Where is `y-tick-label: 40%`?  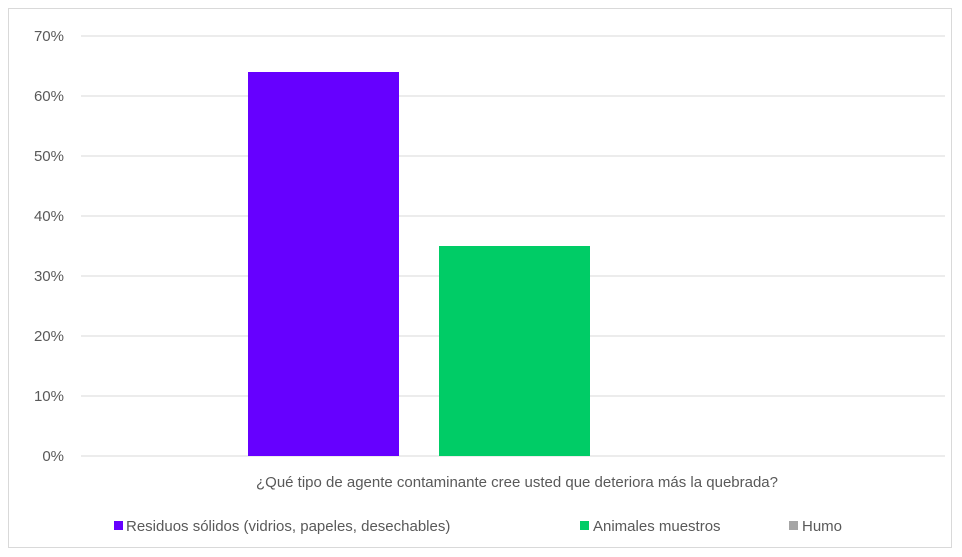
y-tick-label: 40% is located at coordinates (49, 216).